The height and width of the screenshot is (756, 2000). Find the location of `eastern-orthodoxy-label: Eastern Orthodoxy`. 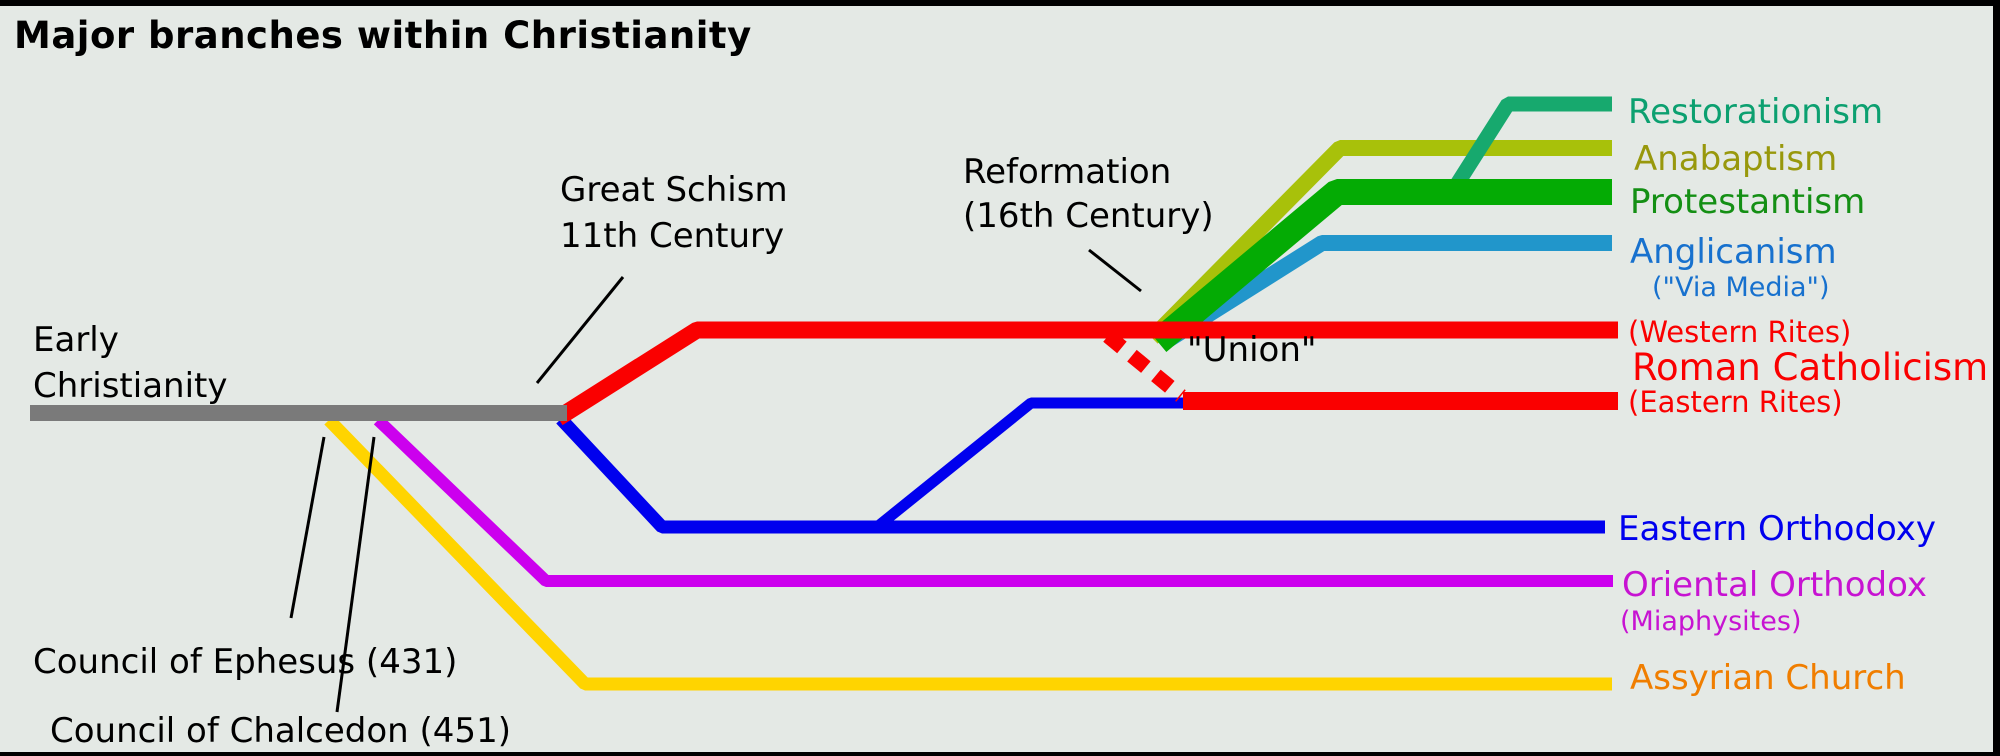

eastern-orthodoxy-label: Eastern Orthodoxy is located at coordinates (1777, 529).